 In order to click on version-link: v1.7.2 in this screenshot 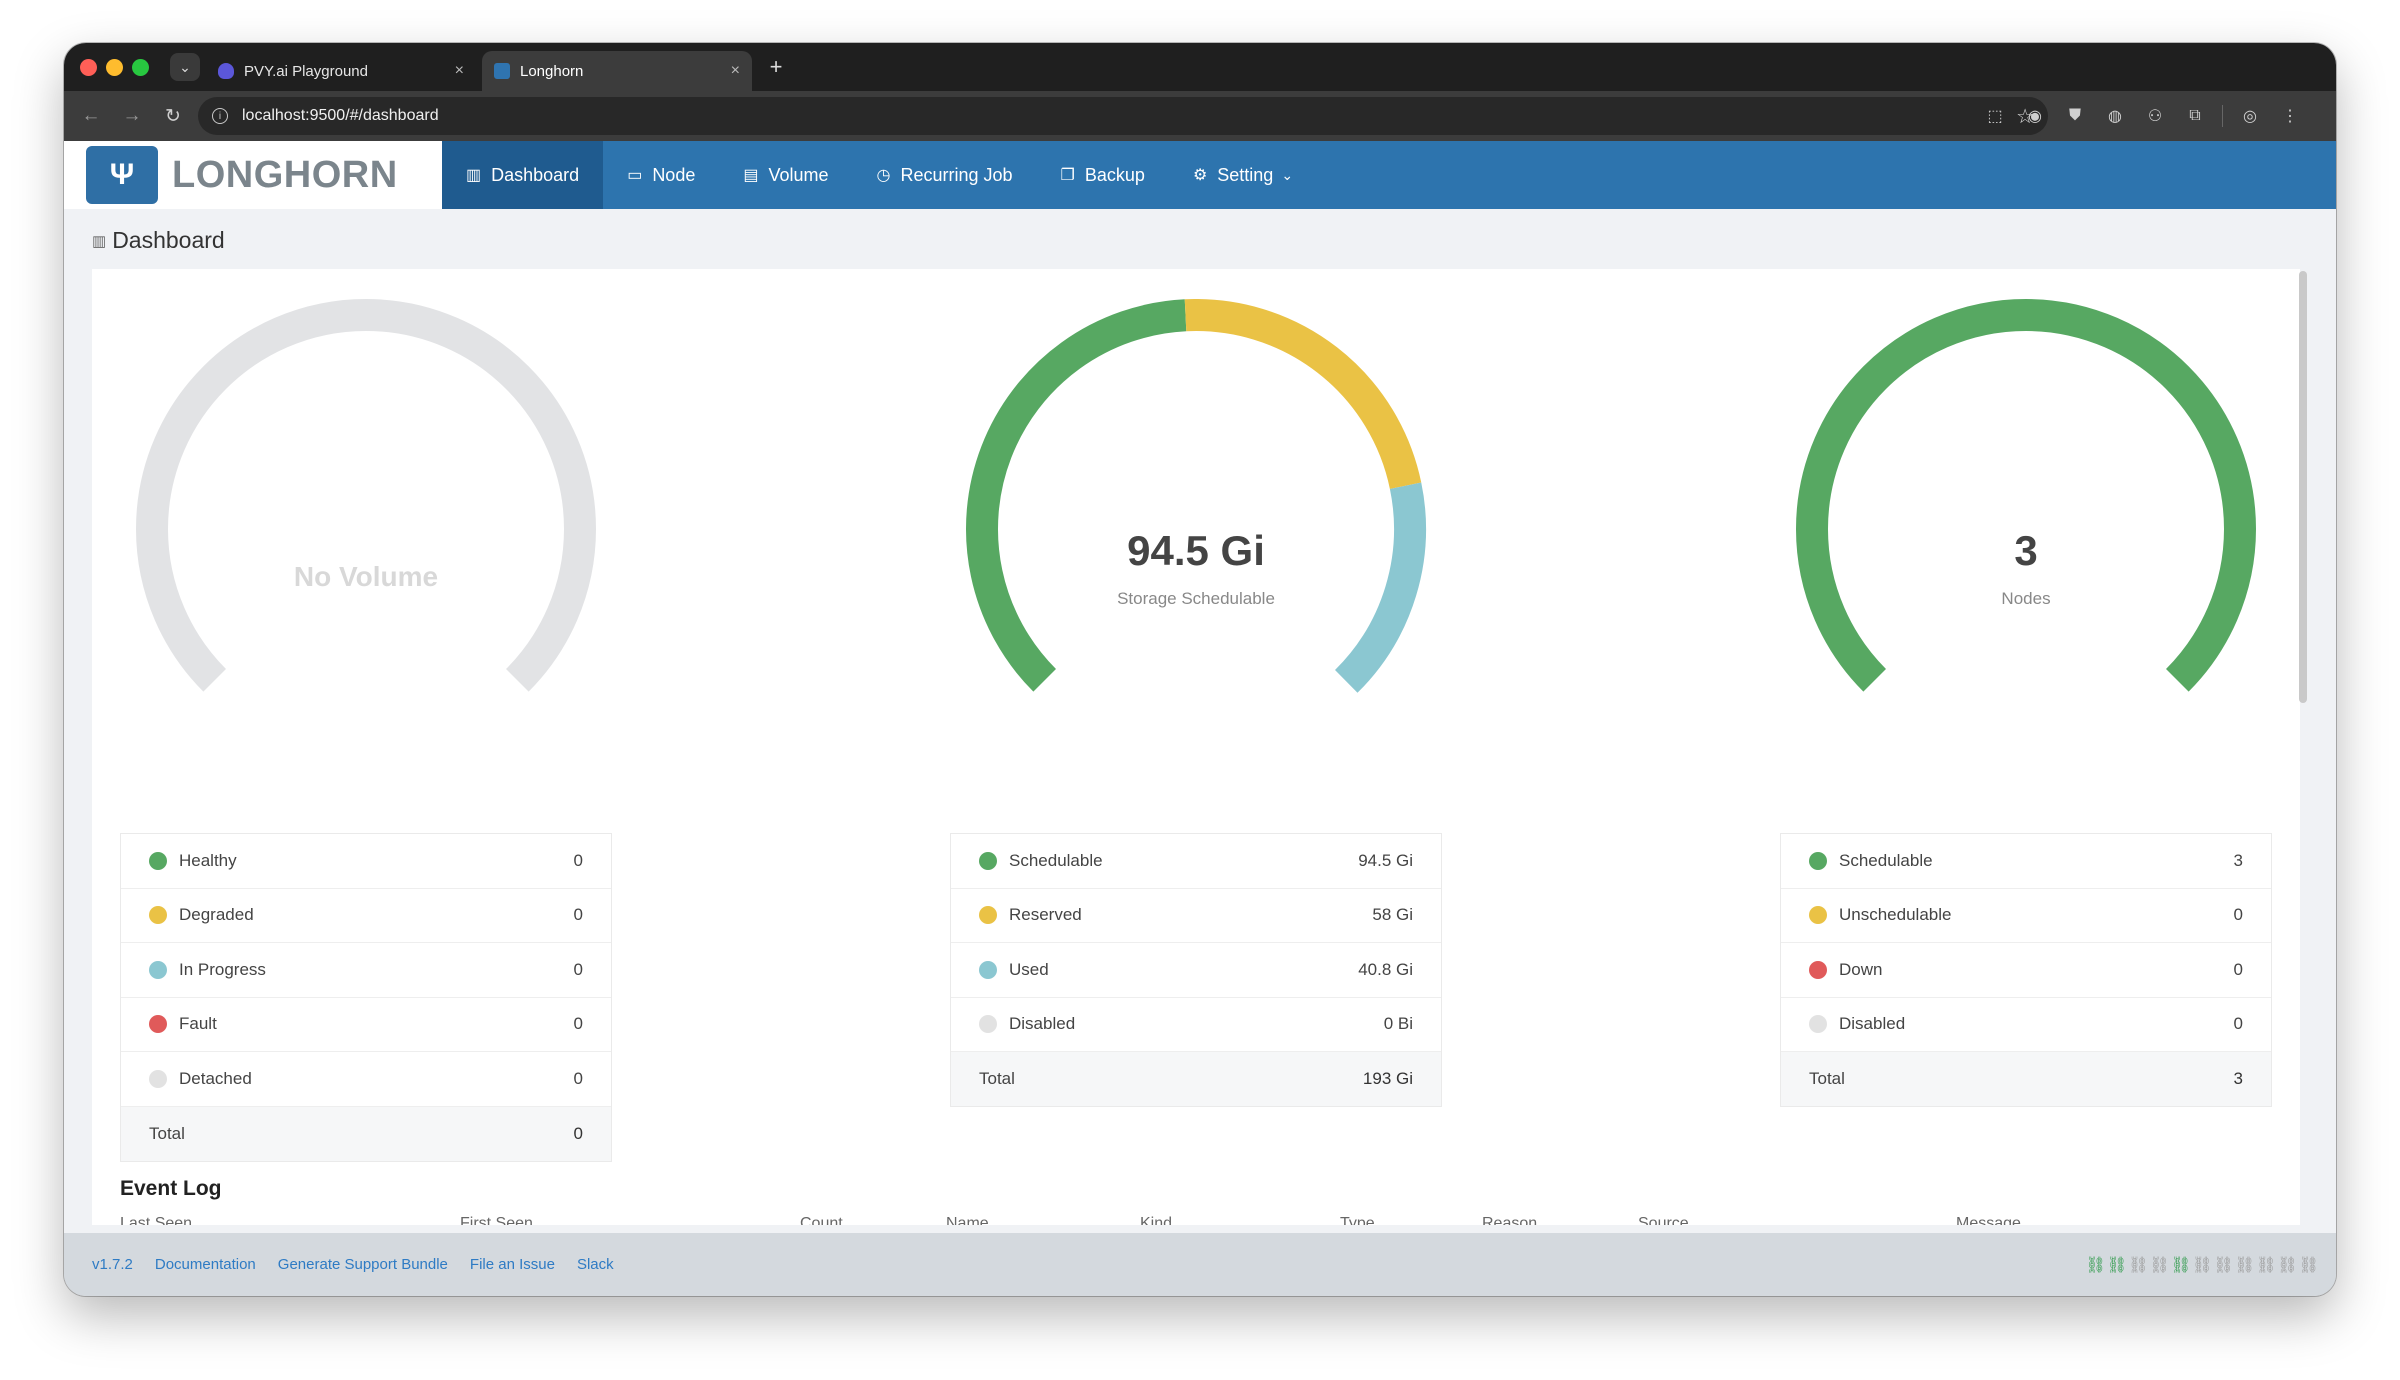, I will do `click(112, 1264)`.